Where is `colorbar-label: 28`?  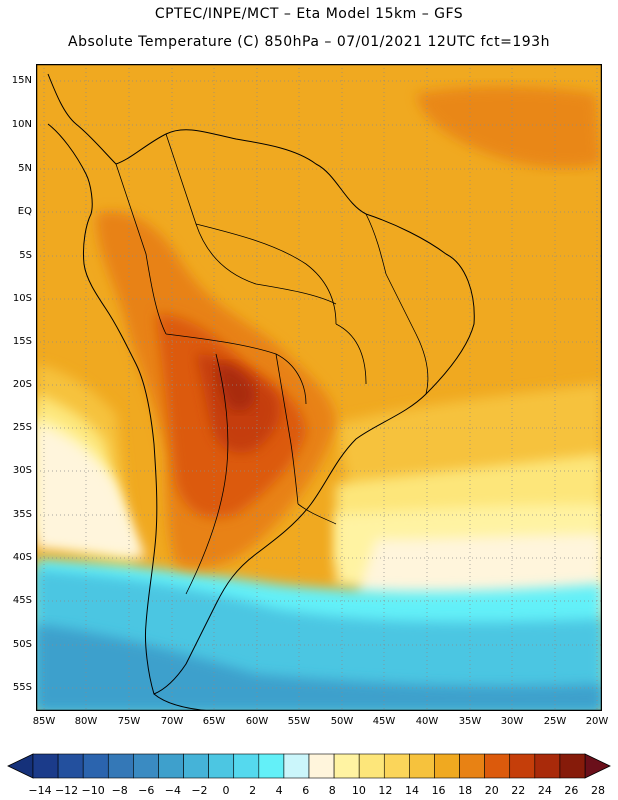 colorbar-label: 28 is located at coordinates (598, 790).